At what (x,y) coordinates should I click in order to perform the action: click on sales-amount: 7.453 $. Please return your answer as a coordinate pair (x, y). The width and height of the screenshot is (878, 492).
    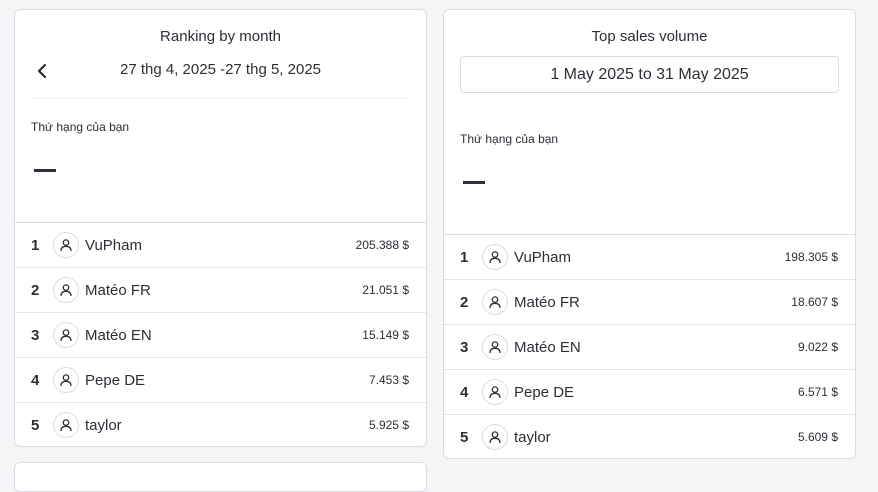
    Looking at the image, I should click on (388, 380).